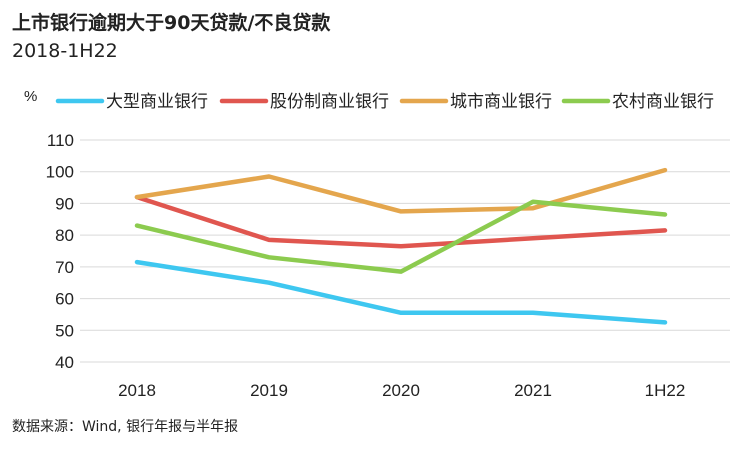 This screenshot has height=451, width=751. I want to click on y-tick-label: 60, so click(64, 299).